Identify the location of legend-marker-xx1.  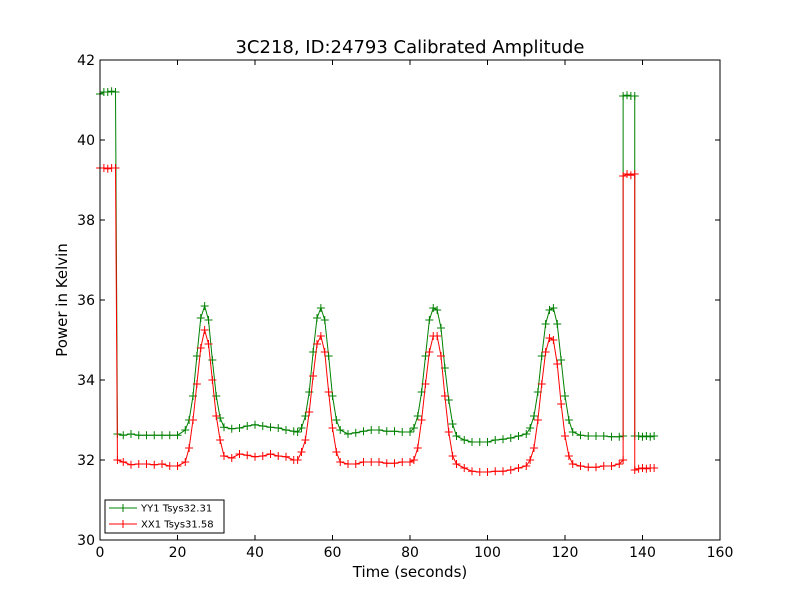
(123, 524).